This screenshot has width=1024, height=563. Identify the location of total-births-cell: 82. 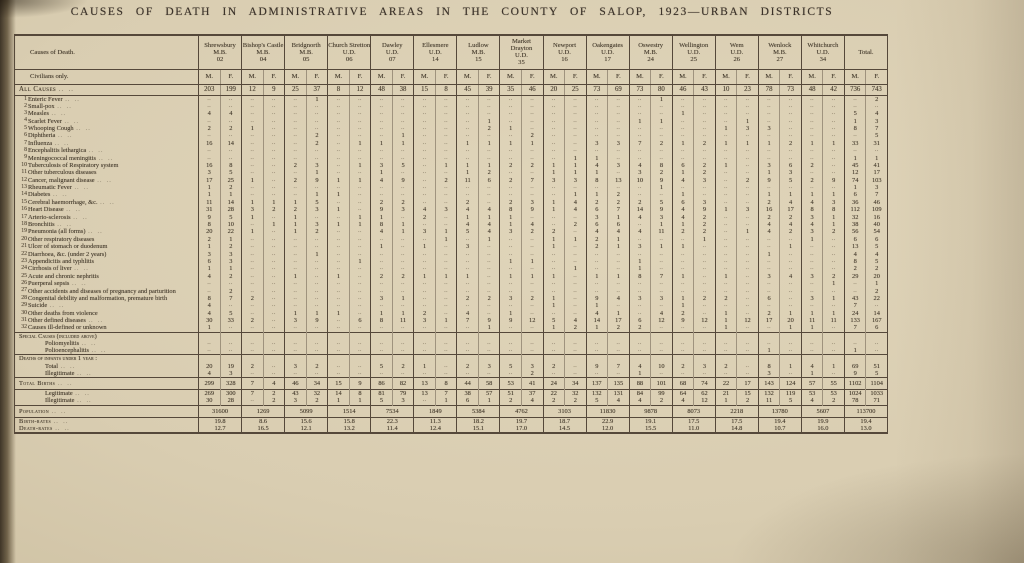
(402, 383).